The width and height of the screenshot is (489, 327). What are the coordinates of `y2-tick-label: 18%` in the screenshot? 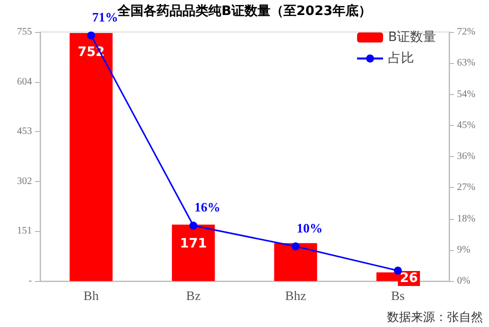 It's located at (466, 218).